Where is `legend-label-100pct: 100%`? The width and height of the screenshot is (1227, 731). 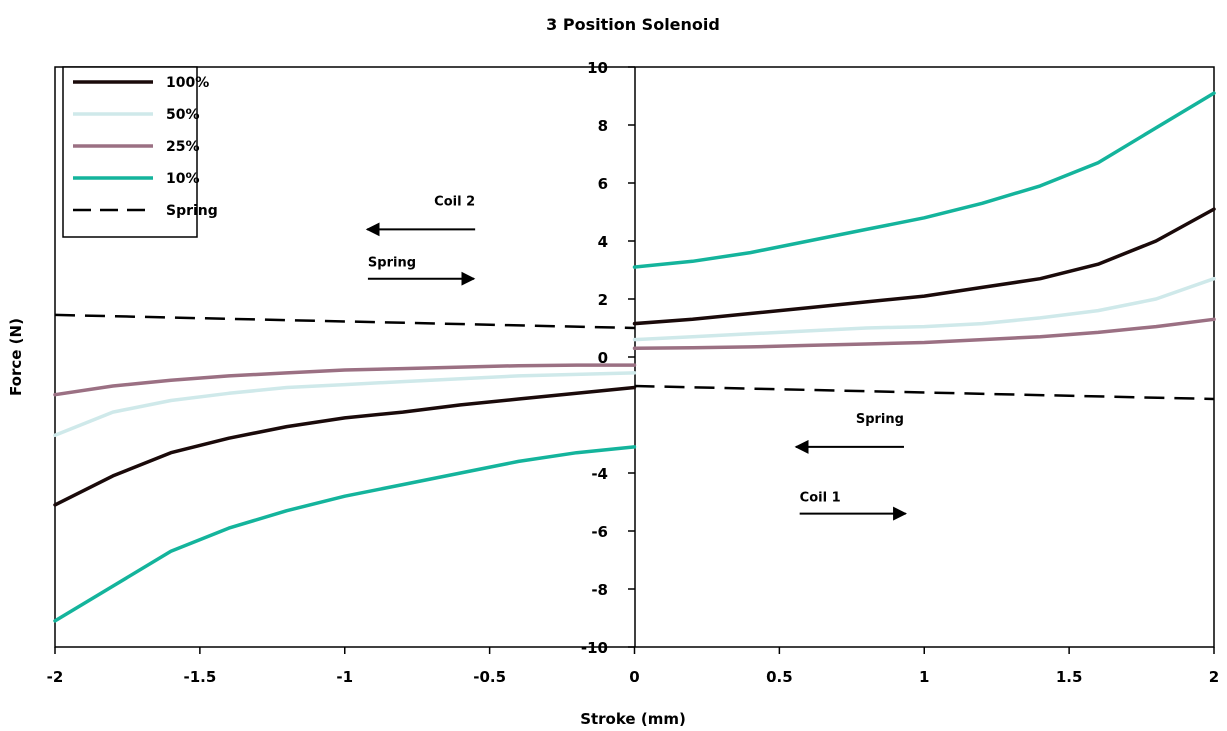
legend-label-100pct: 100% is located at coordinates (187, 83).